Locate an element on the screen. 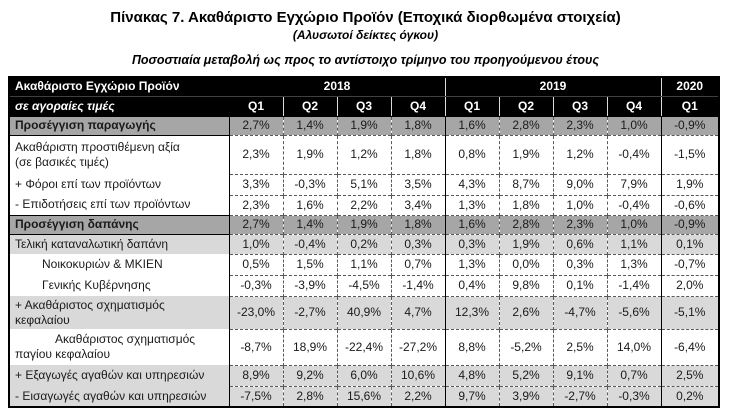  value-cell: 0,6% is located at coordinates (580, 243).